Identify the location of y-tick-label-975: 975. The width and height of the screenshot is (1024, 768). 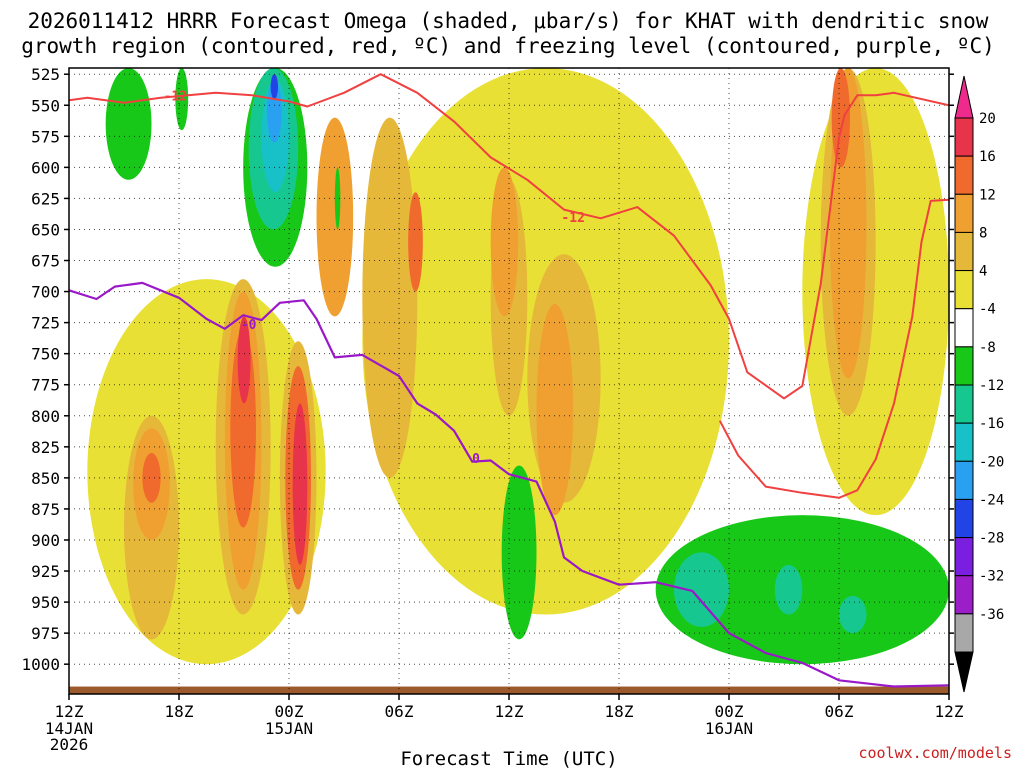
(45, 633).